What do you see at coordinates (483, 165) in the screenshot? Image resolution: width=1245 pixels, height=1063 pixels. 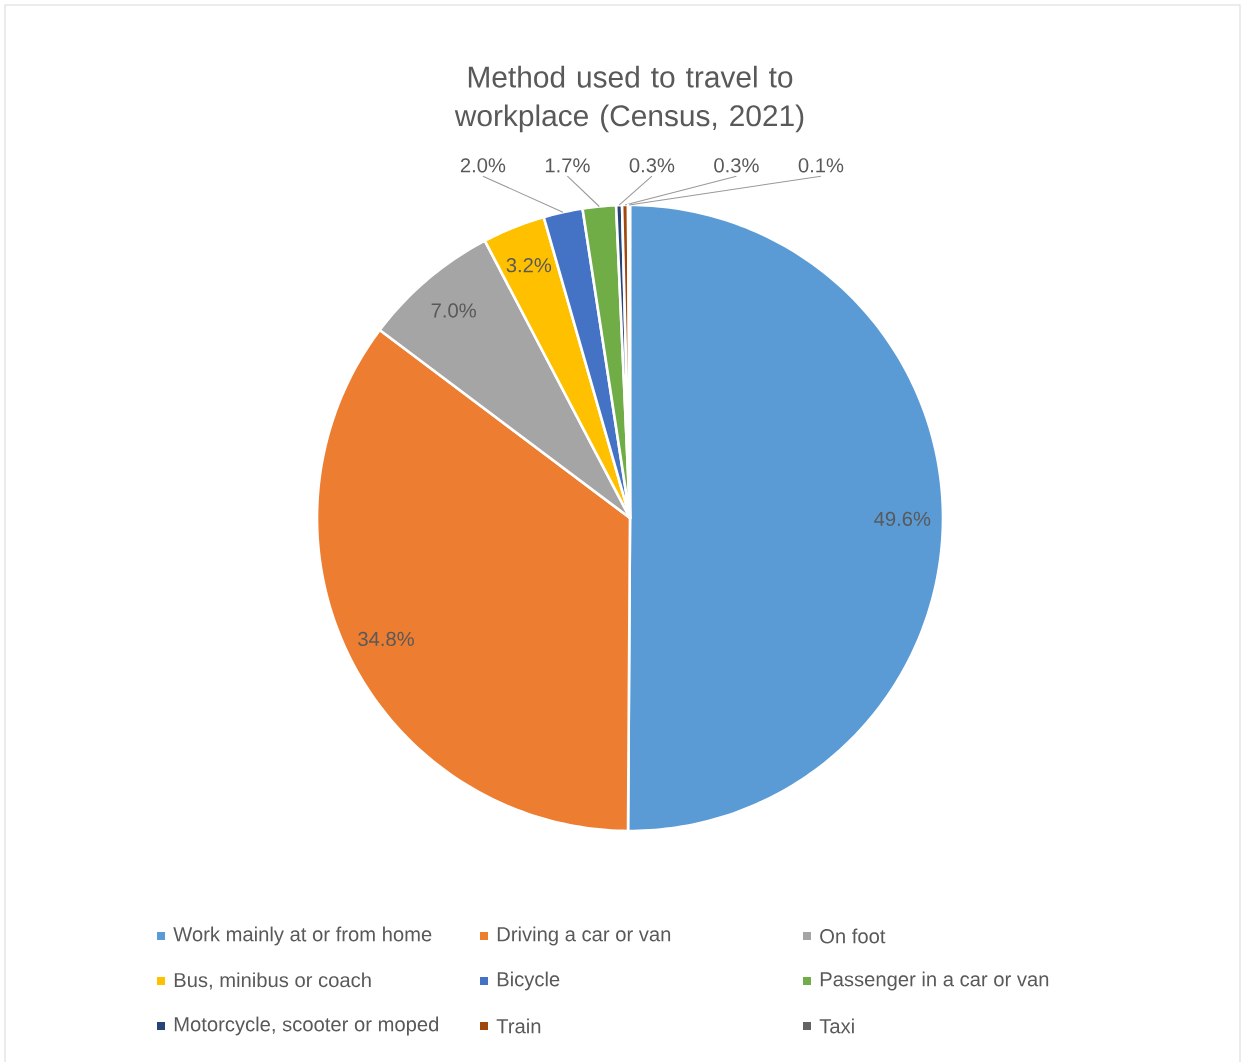 I see `data-label: 2.0%` at bounding box center [483, 165].